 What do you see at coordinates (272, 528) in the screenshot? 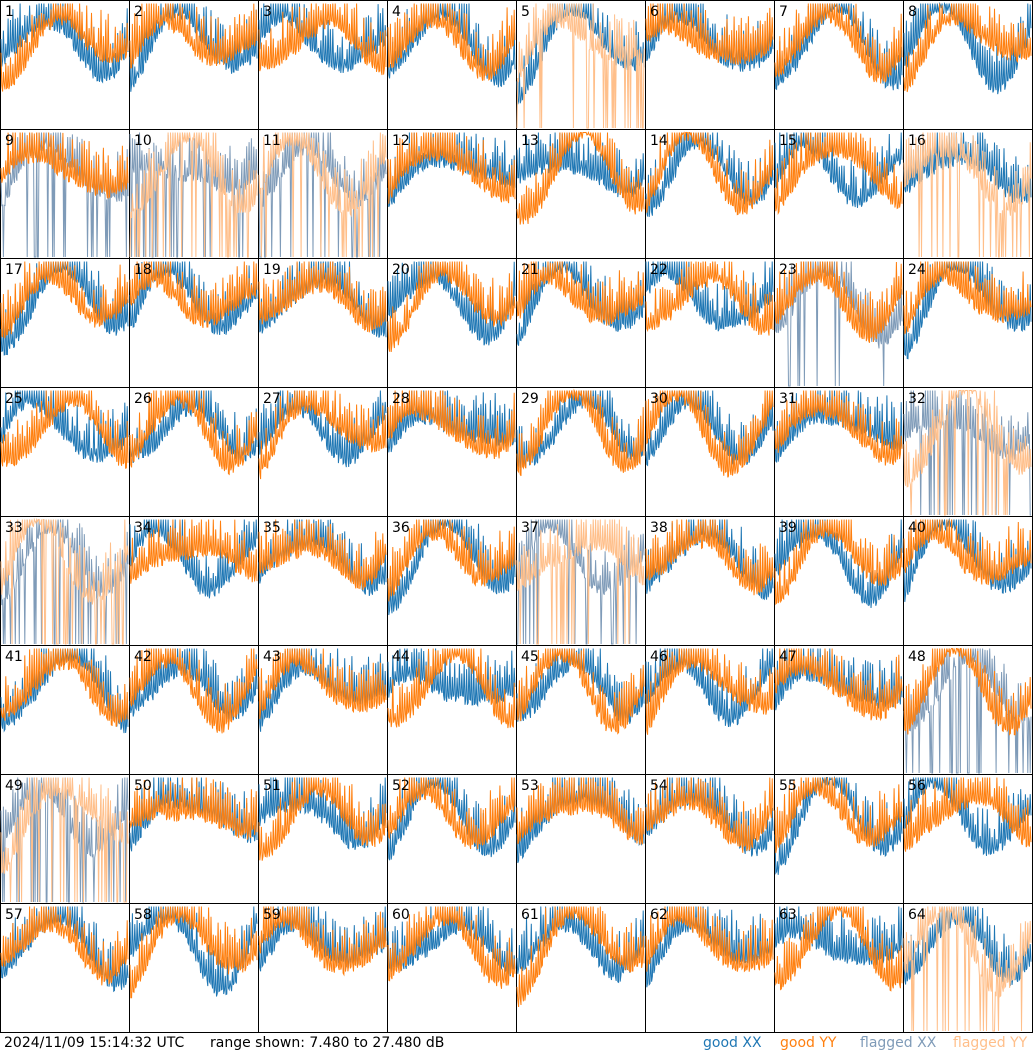
I see `panel-label: 35` at bounding box center [272, 528].